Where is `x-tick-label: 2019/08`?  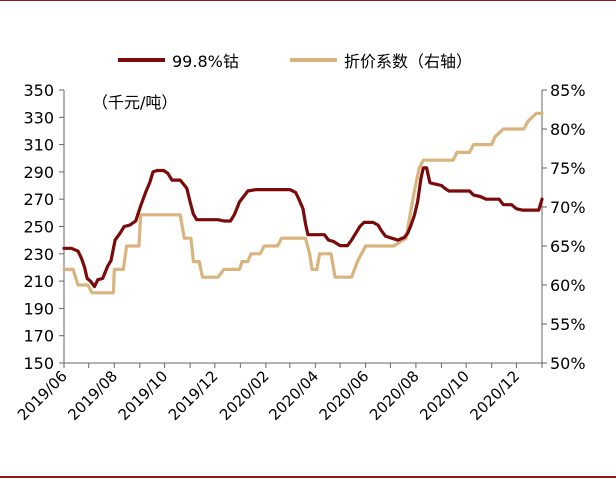 x-tick-label: 2019/08 is located at coordinates (92, 395).